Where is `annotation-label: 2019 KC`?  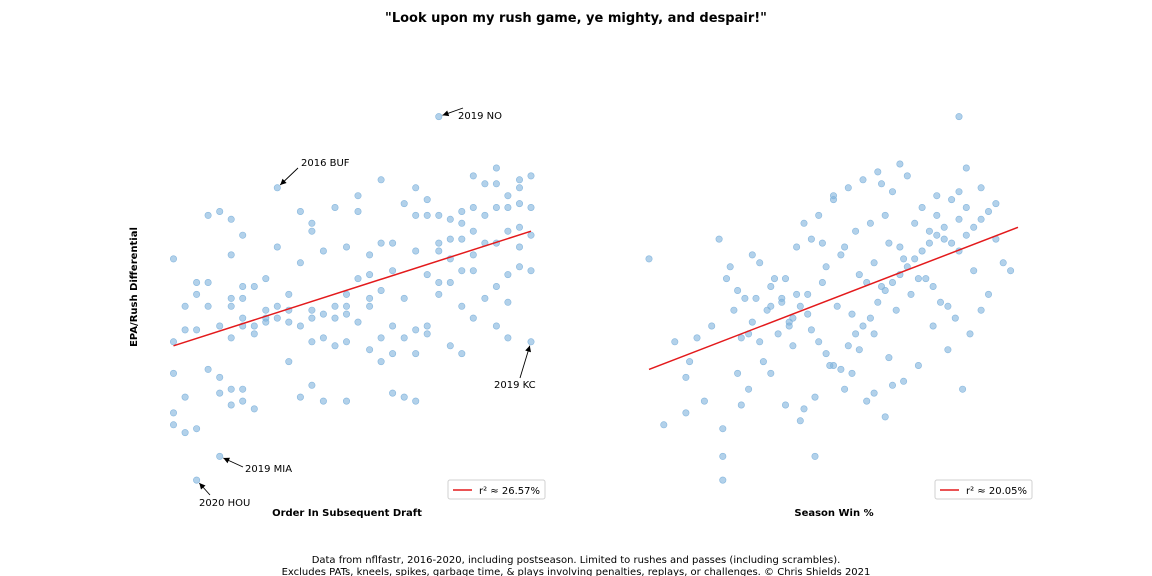
annotation-label: 2019 KC is located at coordinates (515, 385).